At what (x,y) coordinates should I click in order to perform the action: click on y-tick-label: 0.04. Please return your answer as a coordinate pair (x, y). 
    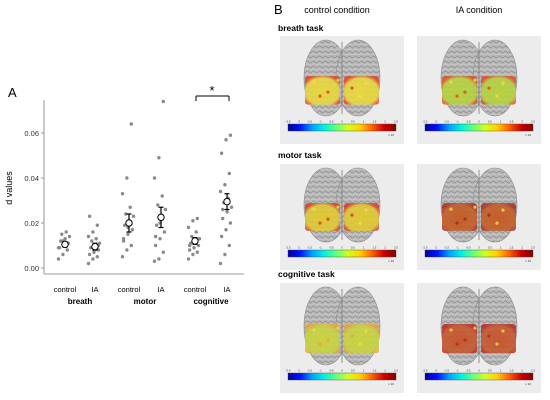
    Looking at the image, I should click on (31, 178).